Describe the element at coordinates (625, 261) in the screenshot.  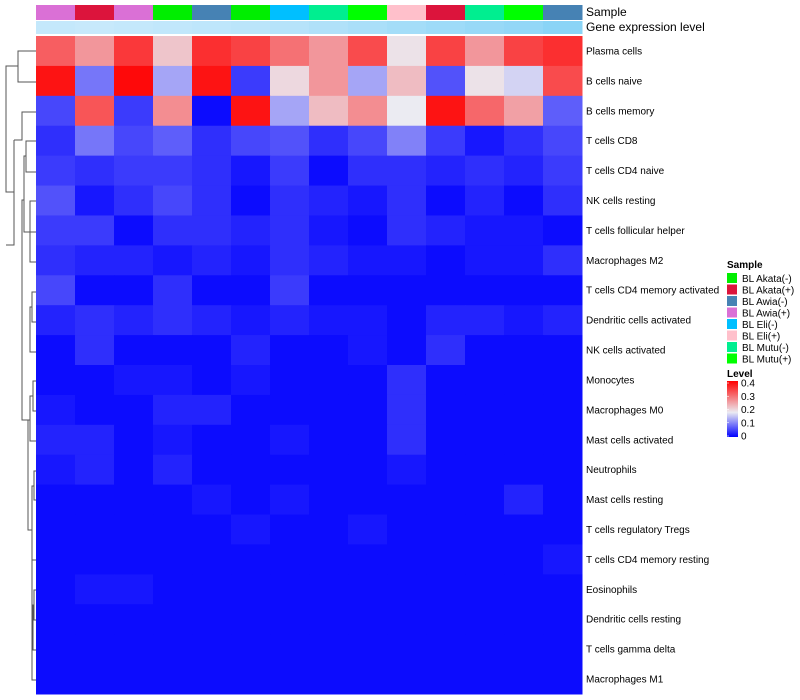
I see `row-label: Macrophages M2` at that location.